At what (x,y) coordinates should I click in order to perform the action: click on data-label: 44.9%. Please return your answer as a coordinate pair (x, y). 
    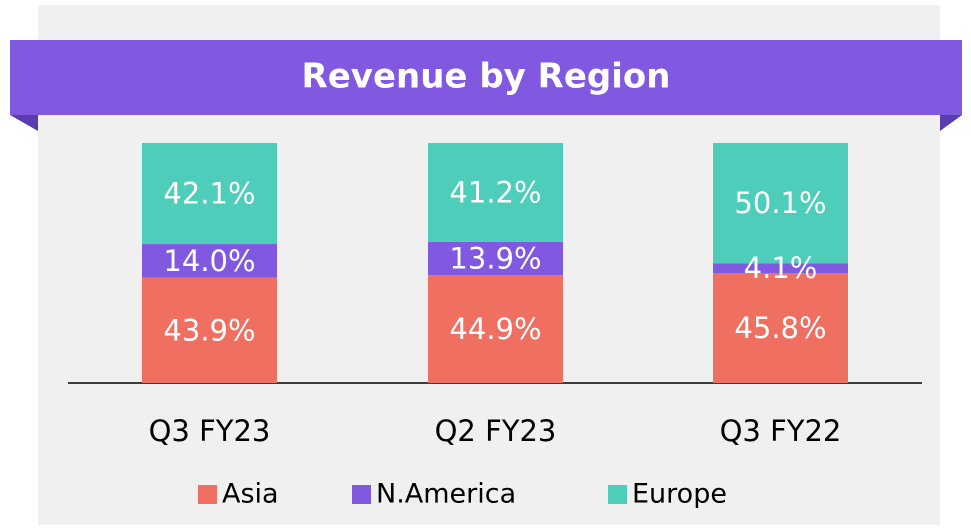
    Looking at the image, I should click on (495, 329).